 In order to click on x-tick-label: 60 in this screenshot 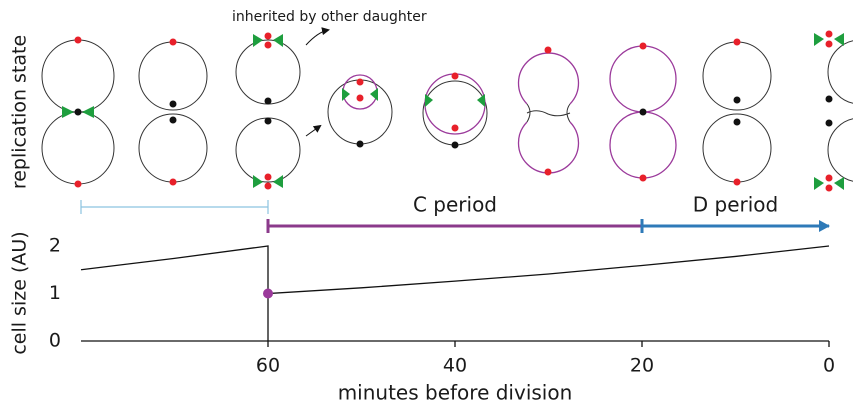, I will do `click(268, 366)`.